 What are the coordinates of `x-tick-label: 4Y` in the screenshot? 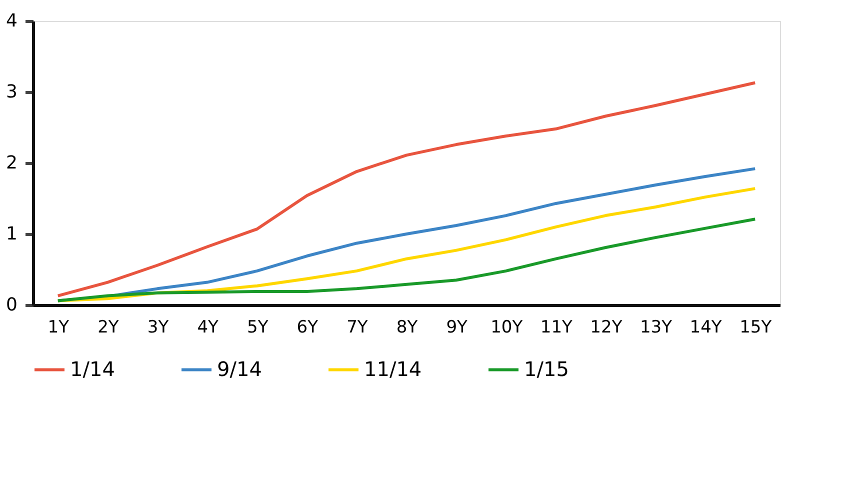 It's located at (208, 328).